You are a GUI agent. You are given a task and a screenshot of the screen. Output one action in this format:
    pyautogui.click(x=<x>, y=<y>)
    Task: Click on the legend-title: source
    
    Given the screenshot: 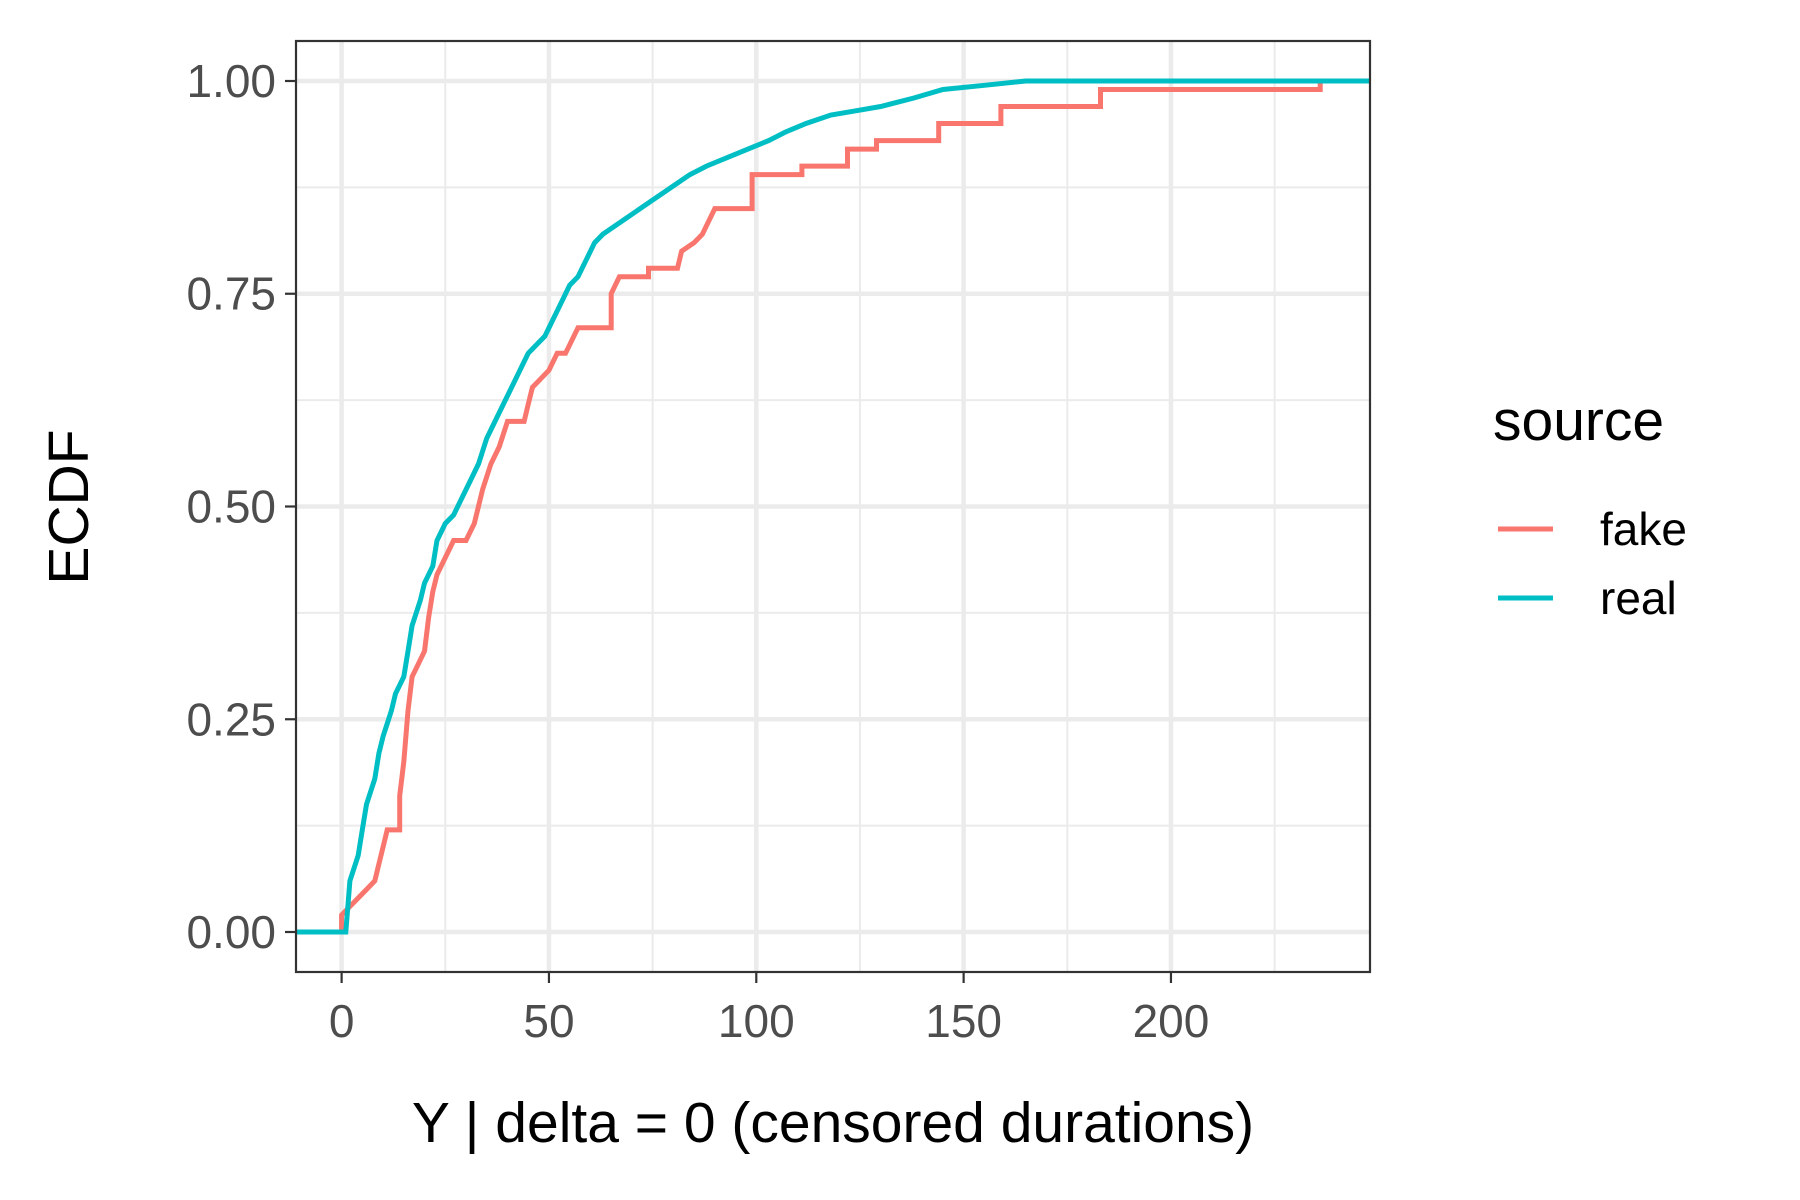 What is the action you would take?
    pyautogui.click(x=1578, y=421)
    